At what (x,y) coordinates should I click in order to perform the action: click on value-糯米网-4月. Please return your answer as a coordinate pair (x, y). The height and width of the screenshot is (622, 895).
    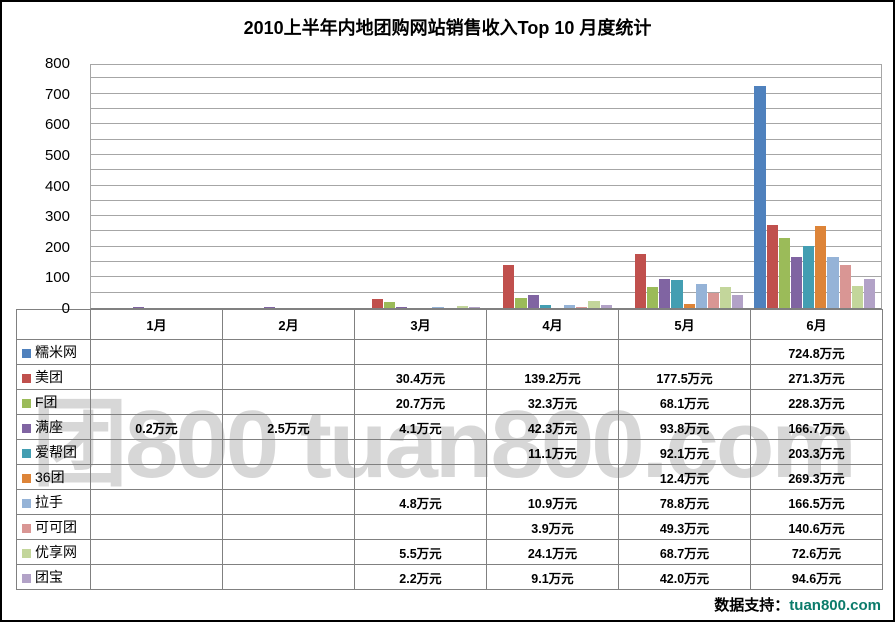
    Looking at the image, I should click on (552, 352).